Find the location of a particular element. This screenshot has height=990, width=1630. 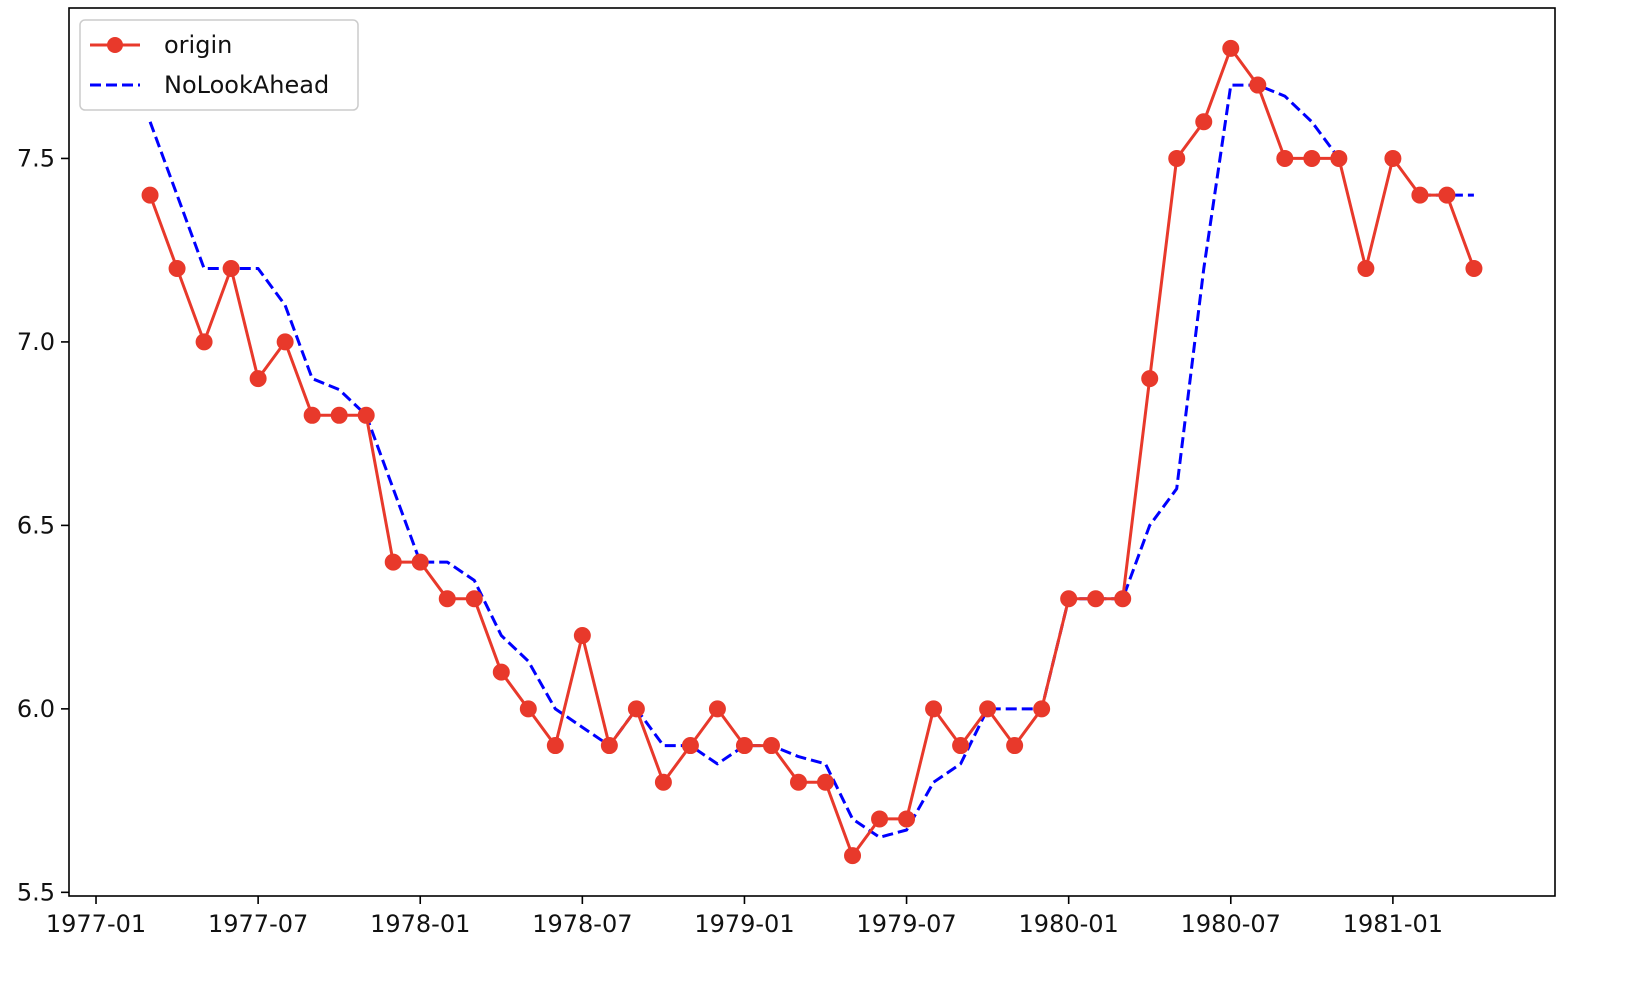

y-tick-label: 6.5 is located at coordinates (36, 525).